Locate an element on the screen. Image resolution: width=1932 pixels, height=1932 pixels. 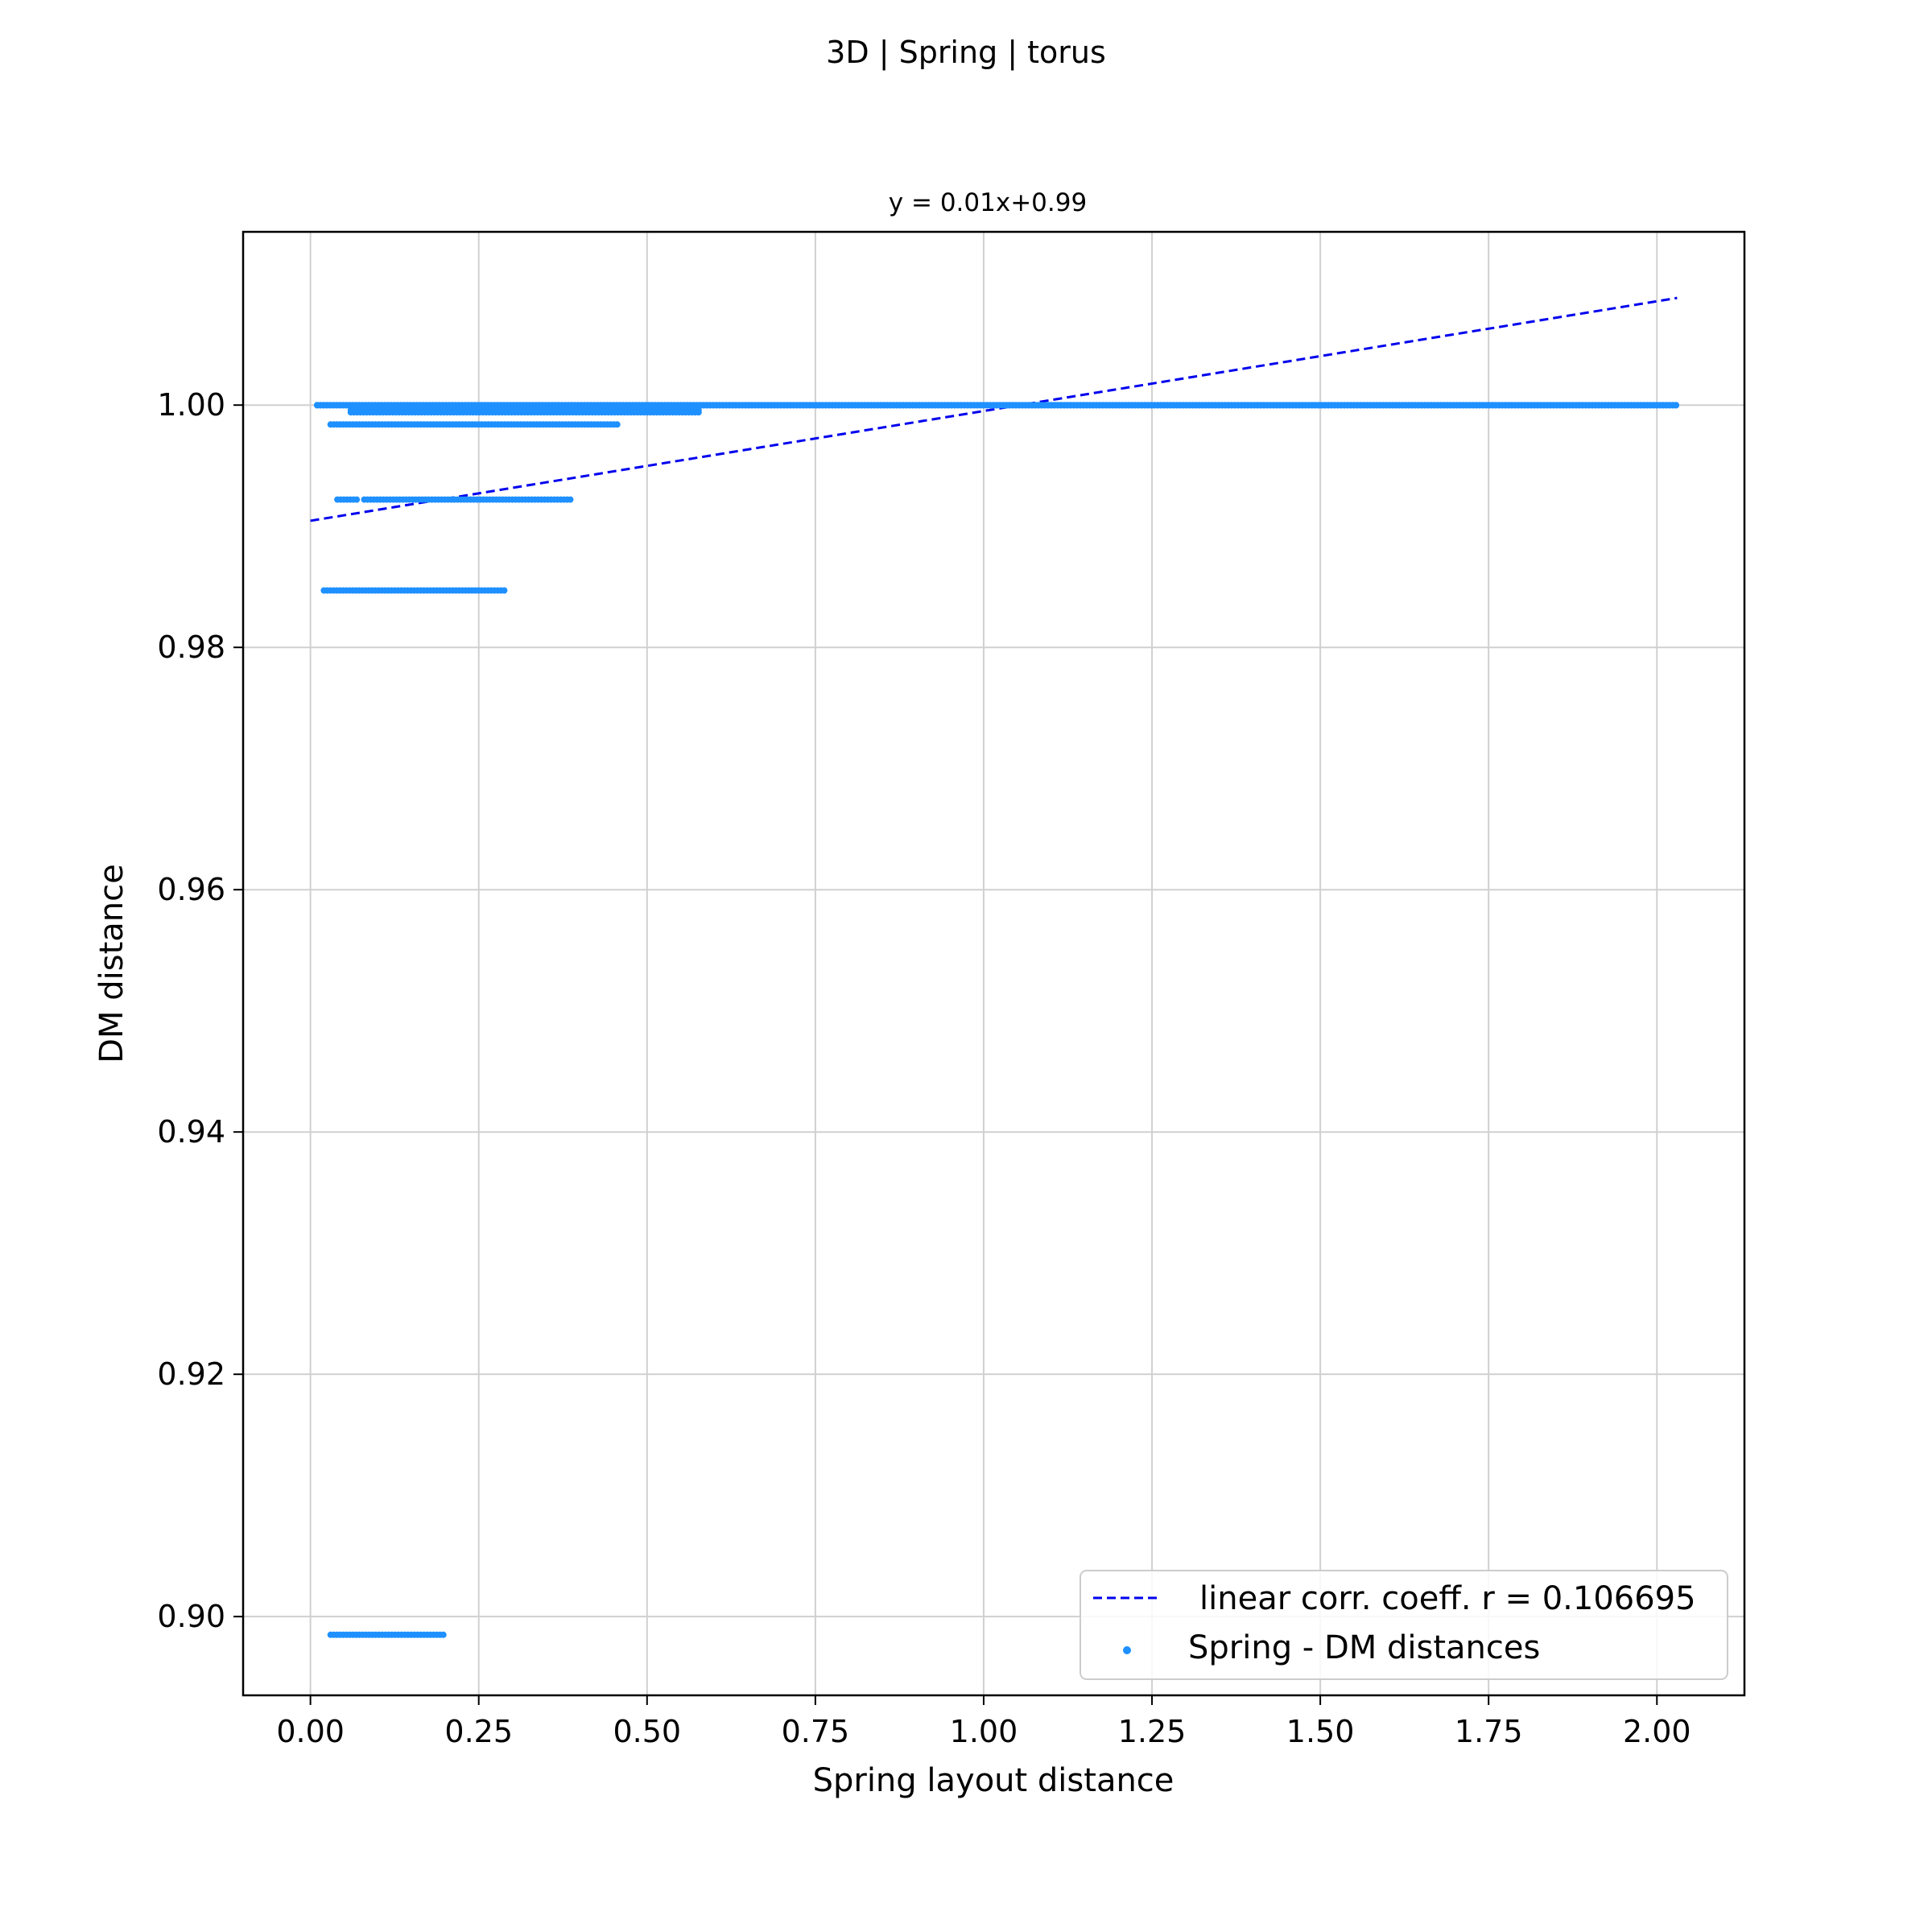
x-tick-label: 0.25 is located at coordinates (478, 1731).